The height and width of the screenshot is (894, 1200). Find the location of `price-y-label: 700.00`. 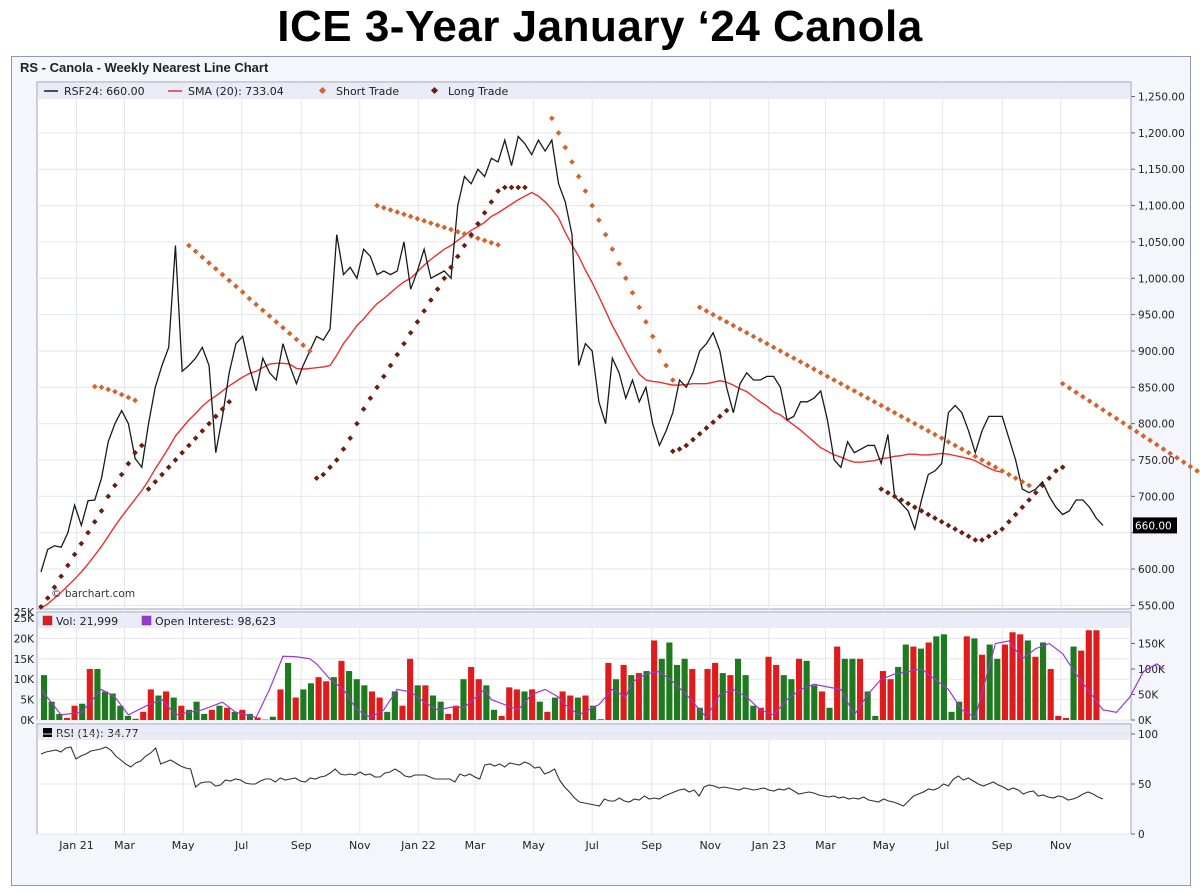

price-y-label: 700.00 is located at coordinates (1156, 497).